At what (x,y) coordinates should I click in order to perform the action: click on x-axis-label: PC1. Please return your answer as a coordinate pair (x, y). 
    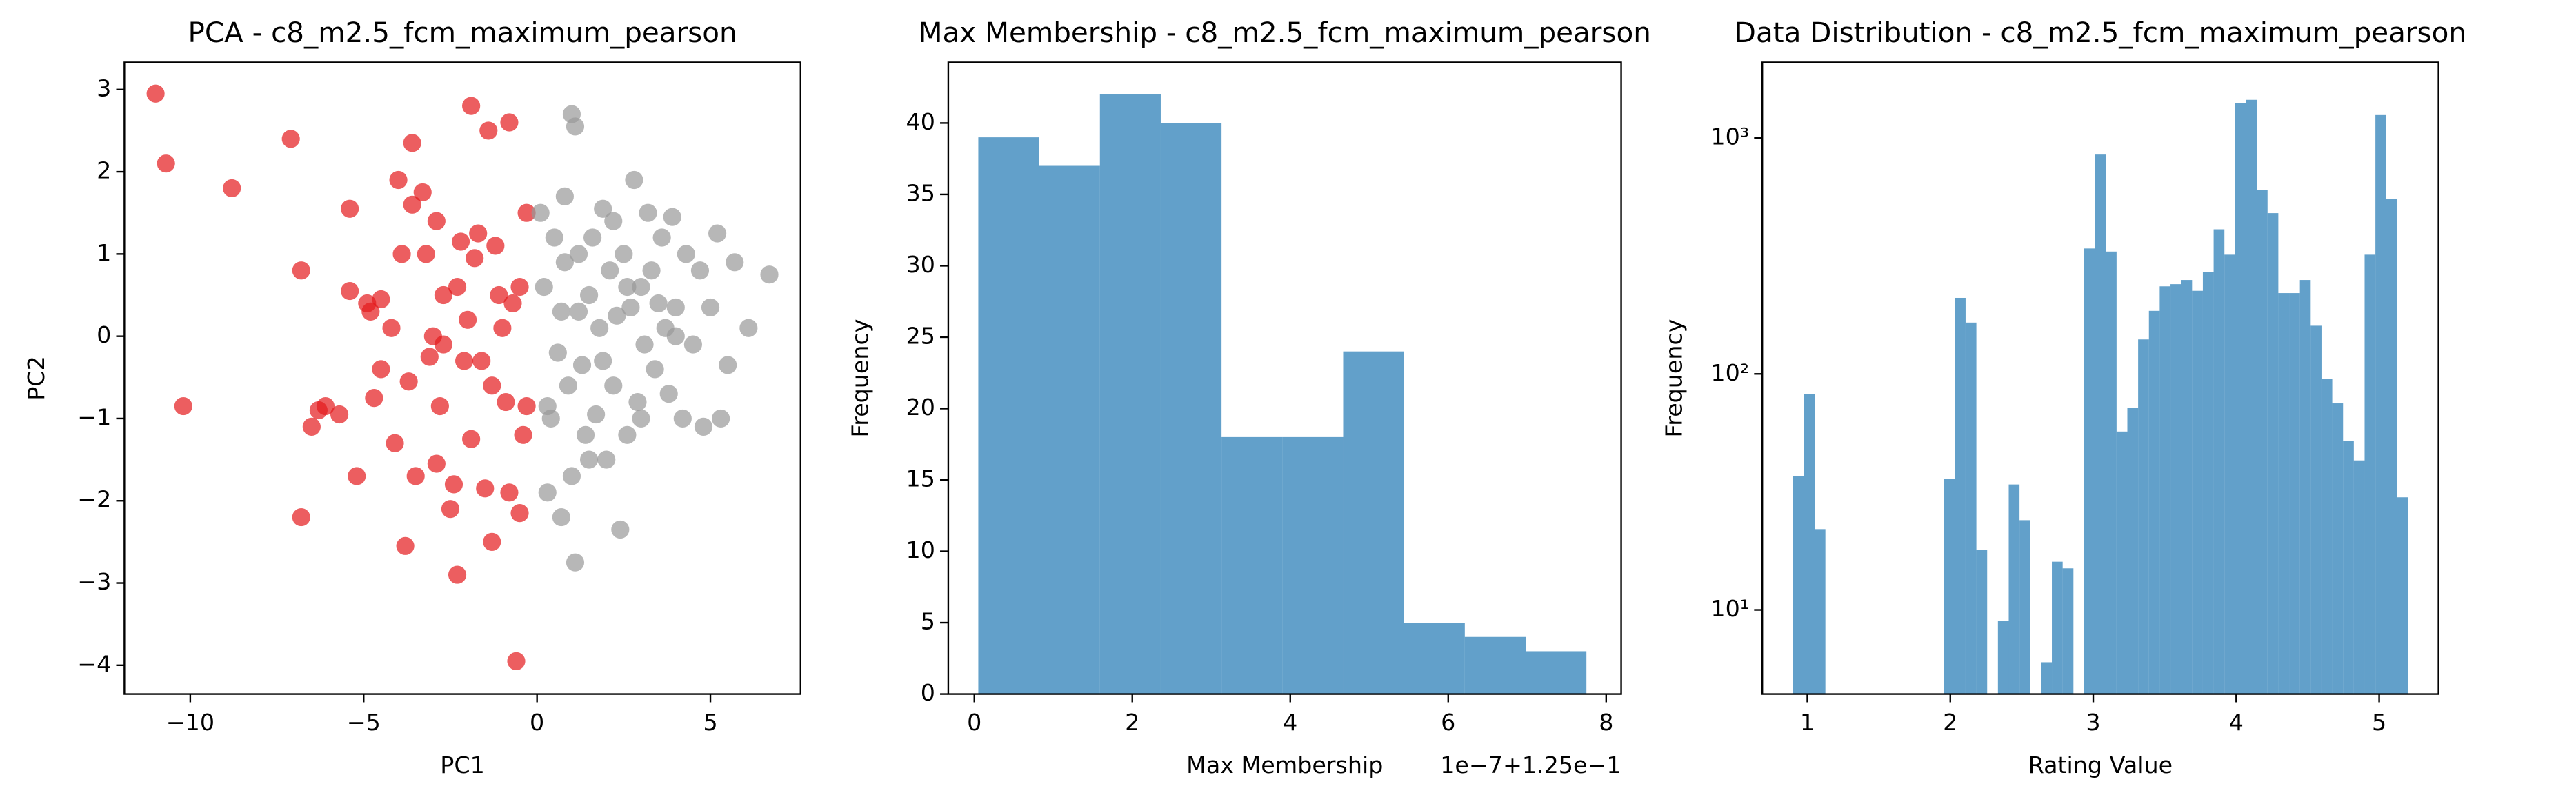
    Looking at the image, I should click on (462, 765).